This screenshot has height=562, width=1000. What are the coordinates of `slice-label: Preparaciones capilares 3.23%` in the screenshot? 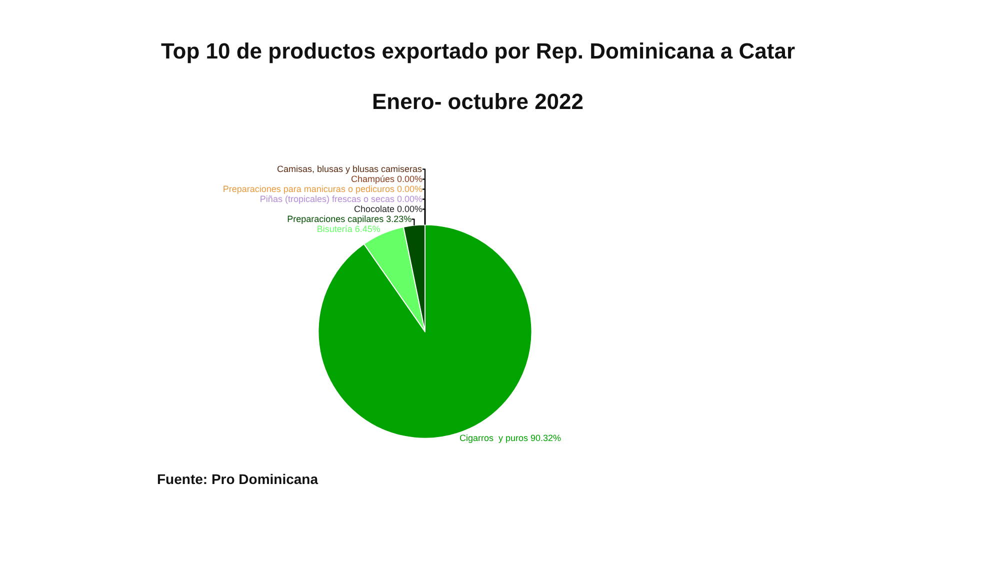 It's located at (349, 219).